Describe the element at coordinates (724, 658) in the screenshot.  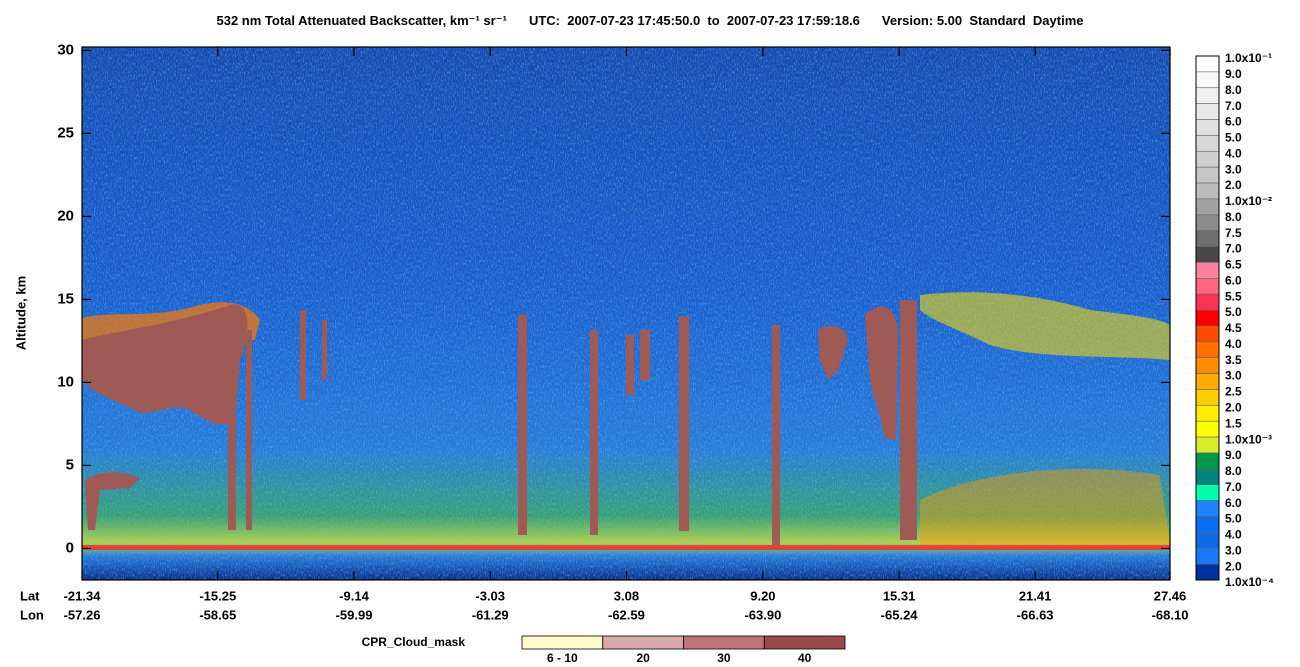
I see `cloud-mask-category: 30` at that location.